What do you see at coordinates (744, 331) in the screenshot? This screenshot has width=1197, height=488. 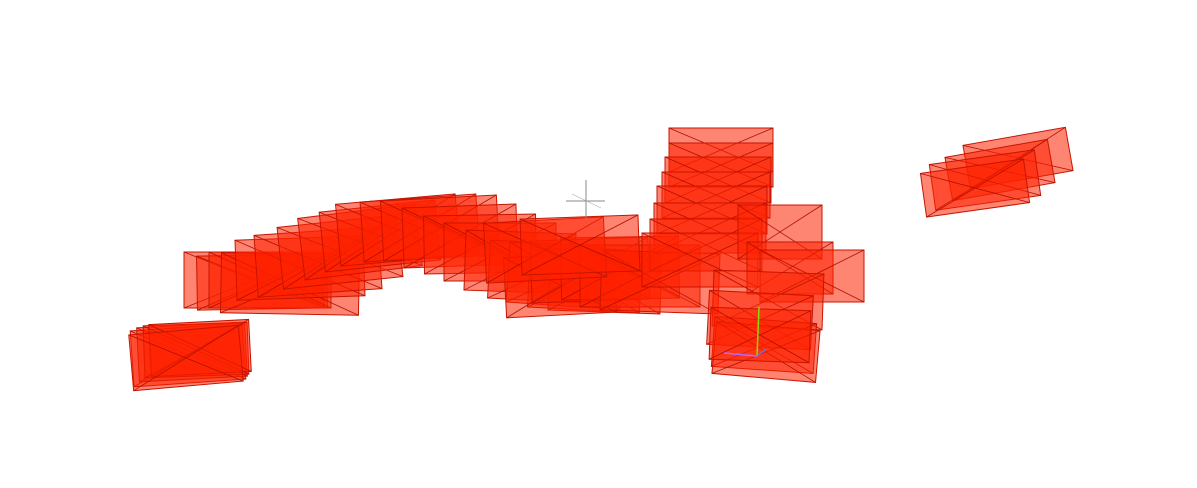 I see `axis-gizmo` at bounding box center [744, 331].